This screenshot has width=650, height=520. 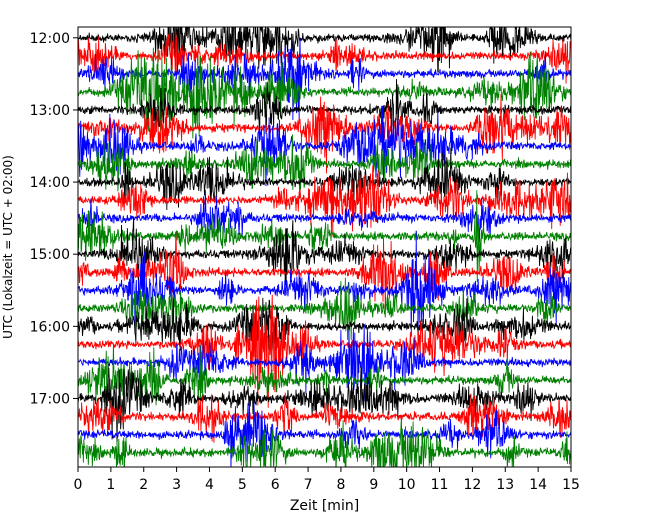 What do you see at coordinates (78, 485) in the screenshot?
I see `x-tick-label: 0` at bounding box center [78, 485].